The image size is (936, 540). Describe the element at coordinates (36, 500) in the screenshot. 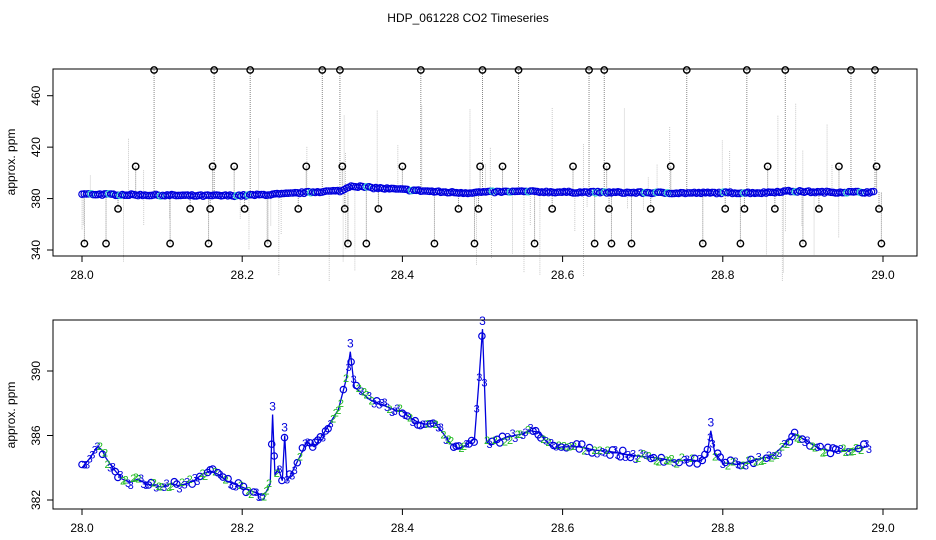

I see `bottom-ytick-label: 382` at that location.